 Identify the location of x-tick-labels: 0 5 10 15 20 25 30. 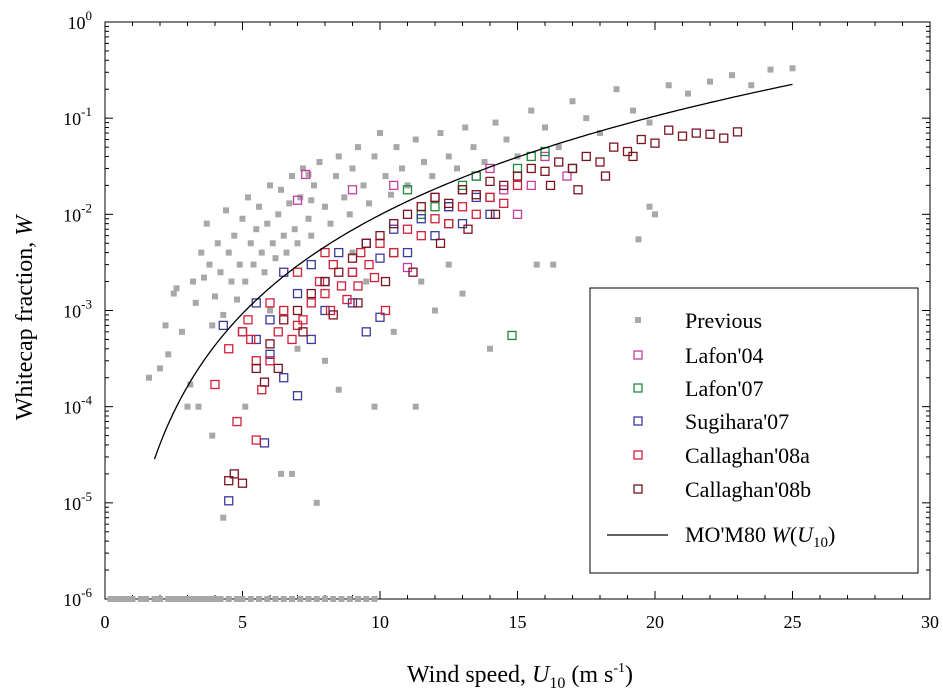
(520, 622).